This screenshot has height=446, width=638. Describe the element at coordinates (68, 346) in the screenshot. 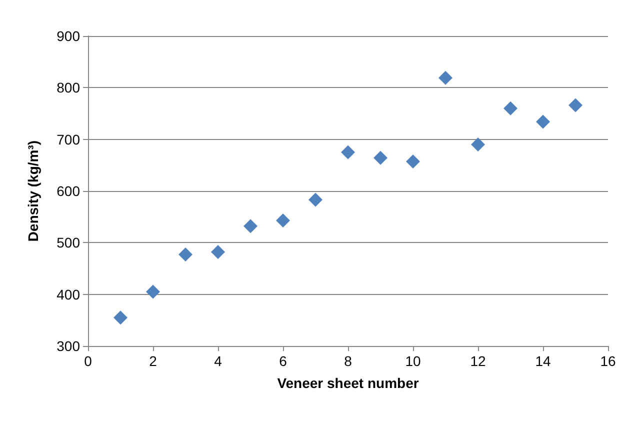

I see `y-tick-label: 300` at that location.